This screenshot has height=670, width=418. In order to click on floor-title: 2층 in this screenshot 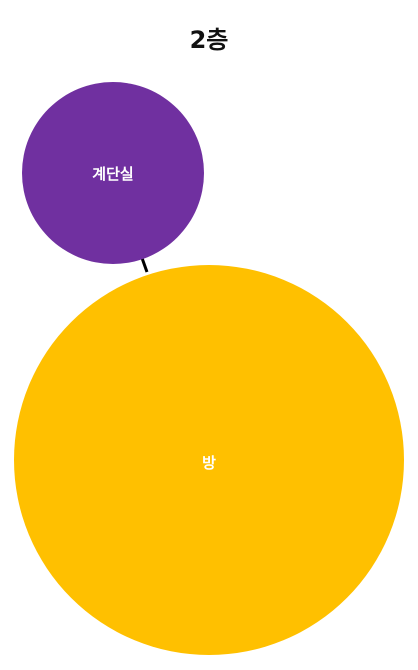, I will do `click(209, 40)`.